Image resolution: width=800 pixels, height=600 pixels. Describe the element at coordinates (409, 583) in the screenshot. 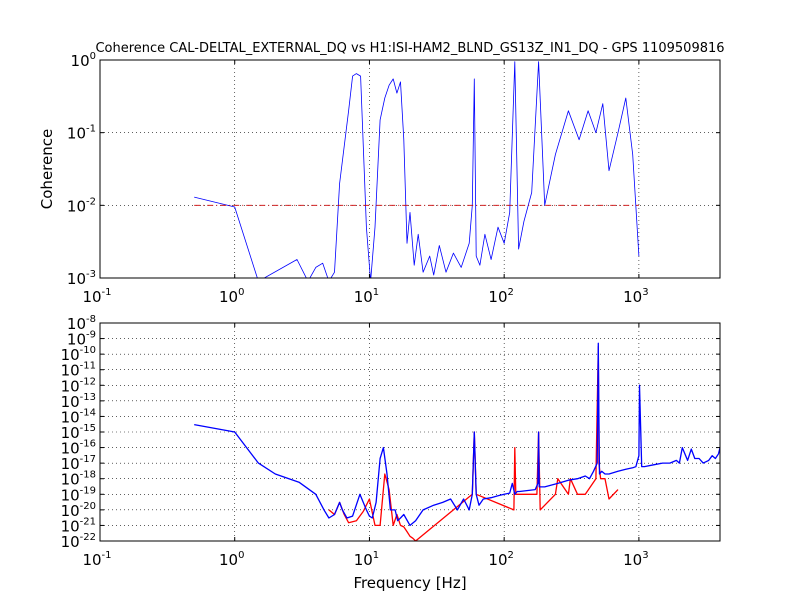

I see `spectrum-x-axis-label: Frequency [Hz]` at that location.